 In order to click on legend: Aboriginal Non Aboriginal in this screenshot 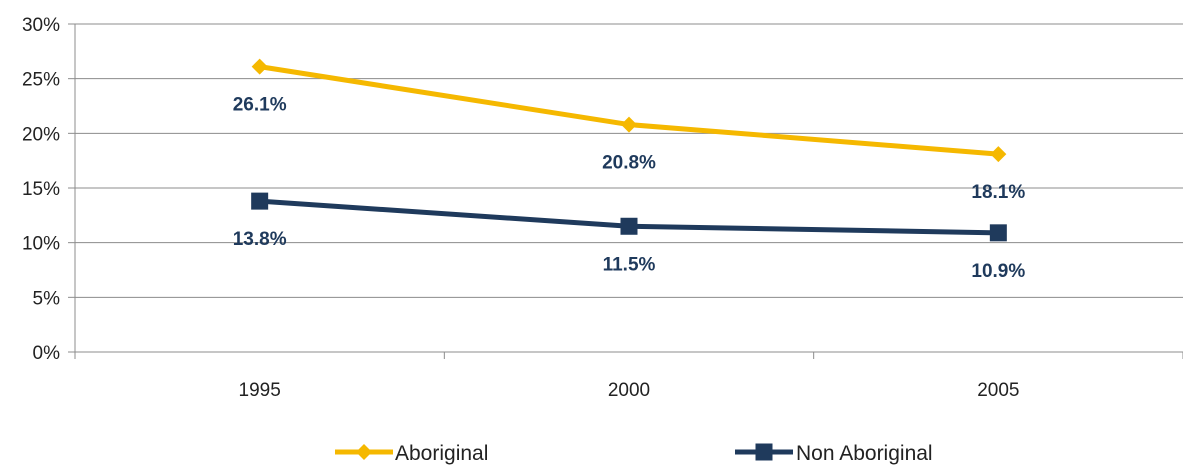, I will do `click(634, 453)`.